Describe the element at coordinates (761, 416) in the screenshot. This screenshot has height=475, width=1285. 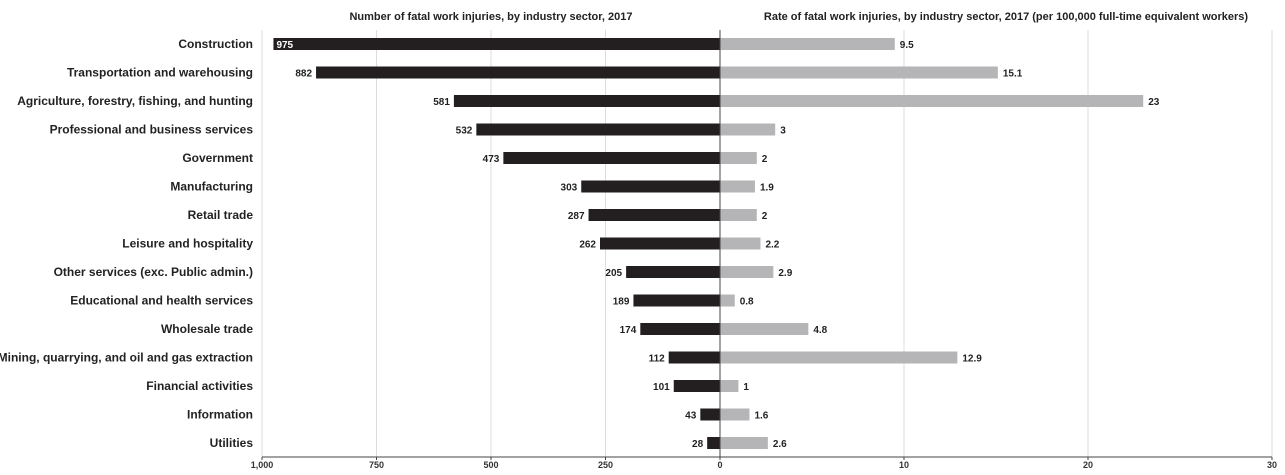
I see `right-bar-value-label: 1.6` at that location.